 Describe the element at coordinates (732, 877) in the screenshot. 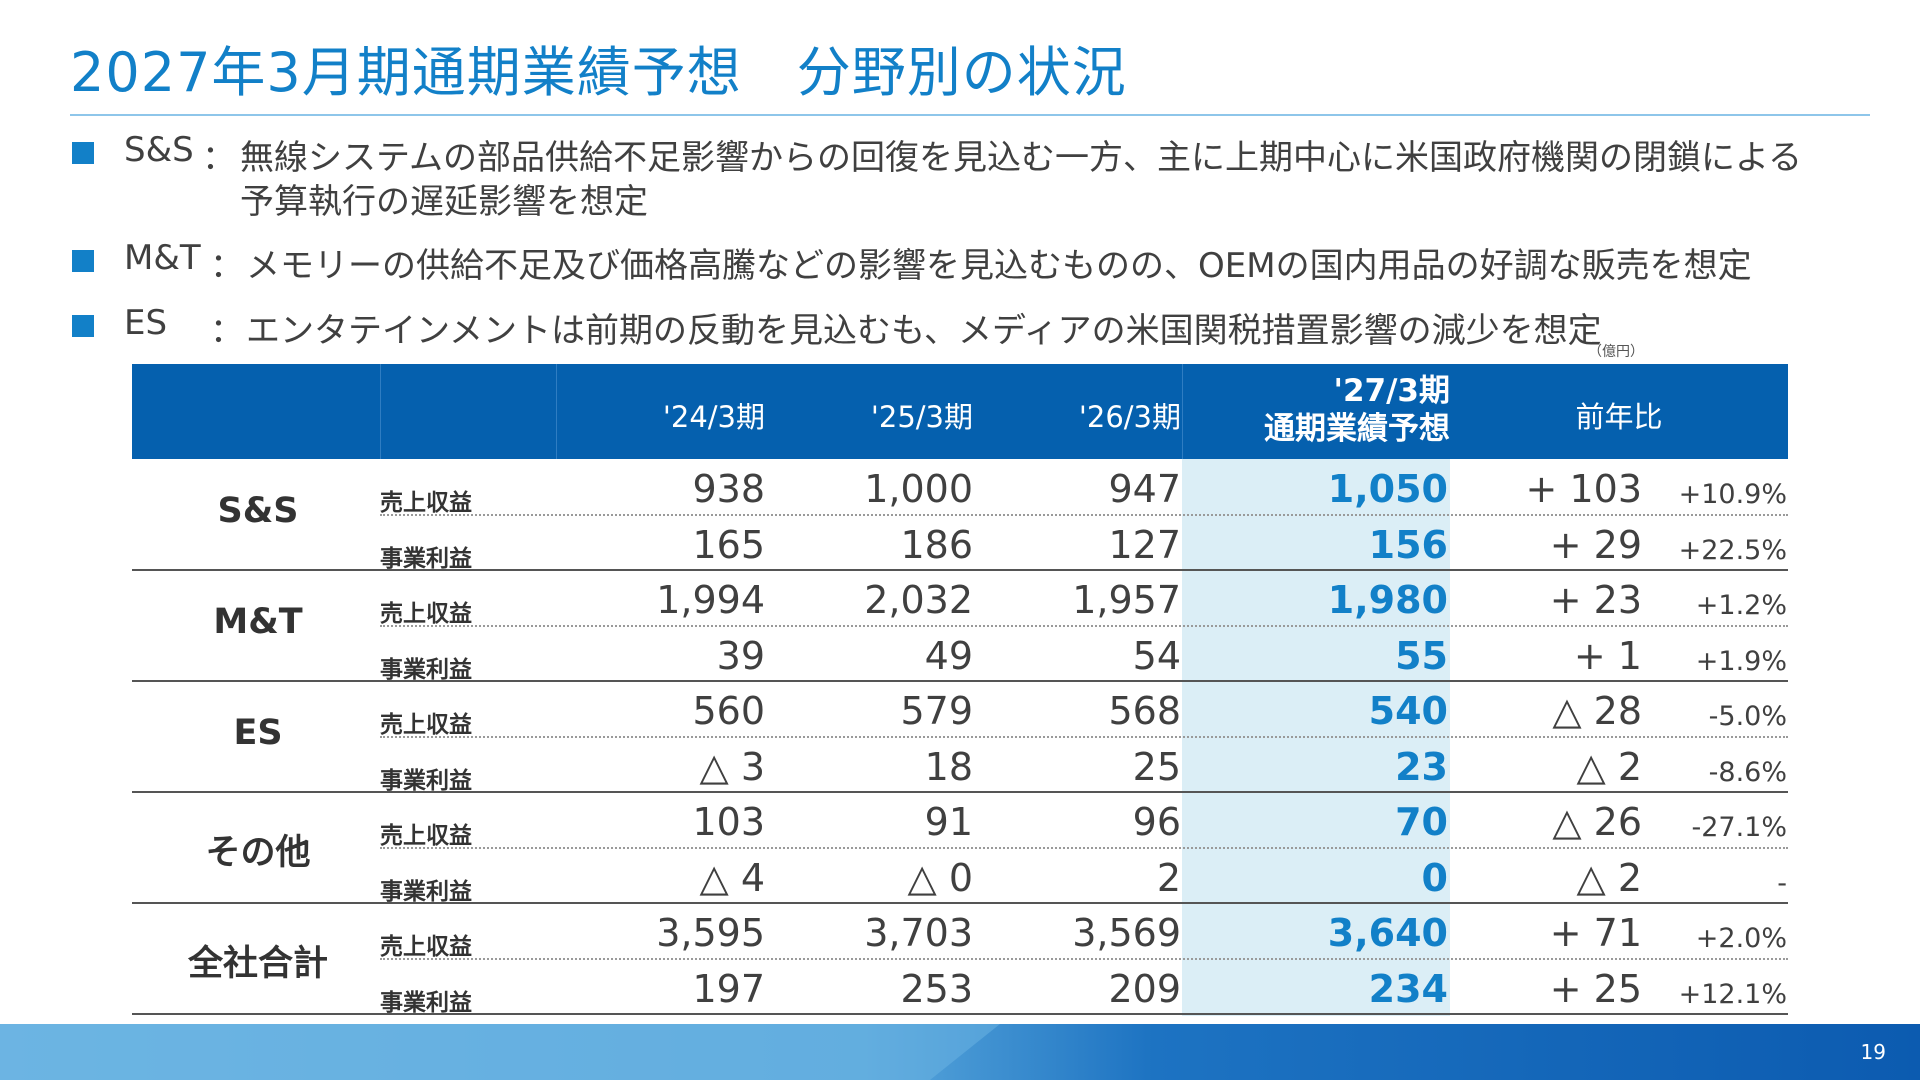

I see `cell-fy24: △ 4` at that location.